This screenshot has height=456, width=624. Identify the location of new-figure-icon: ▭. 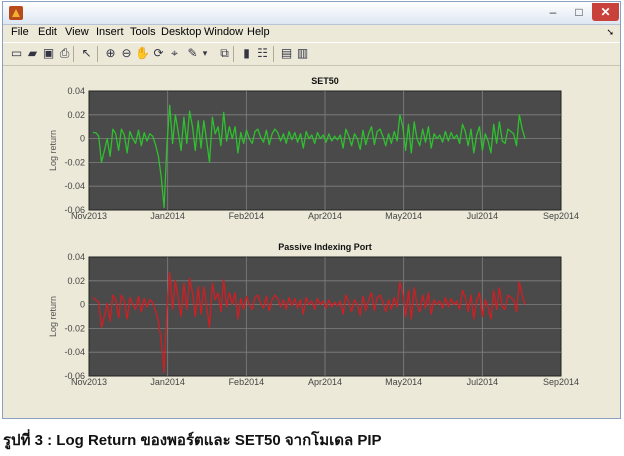
(16, 53).